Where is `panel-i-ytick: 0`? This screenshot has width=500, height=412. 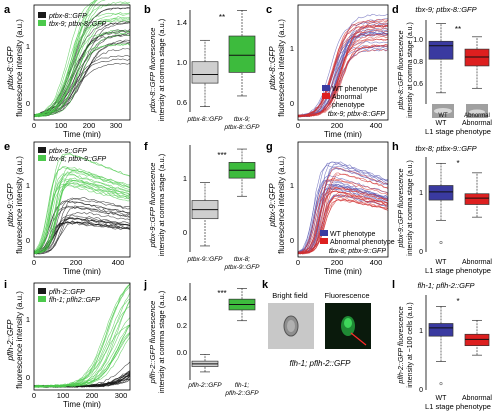 panel-i-ytick: 0 is located at coordinates (28, 377).